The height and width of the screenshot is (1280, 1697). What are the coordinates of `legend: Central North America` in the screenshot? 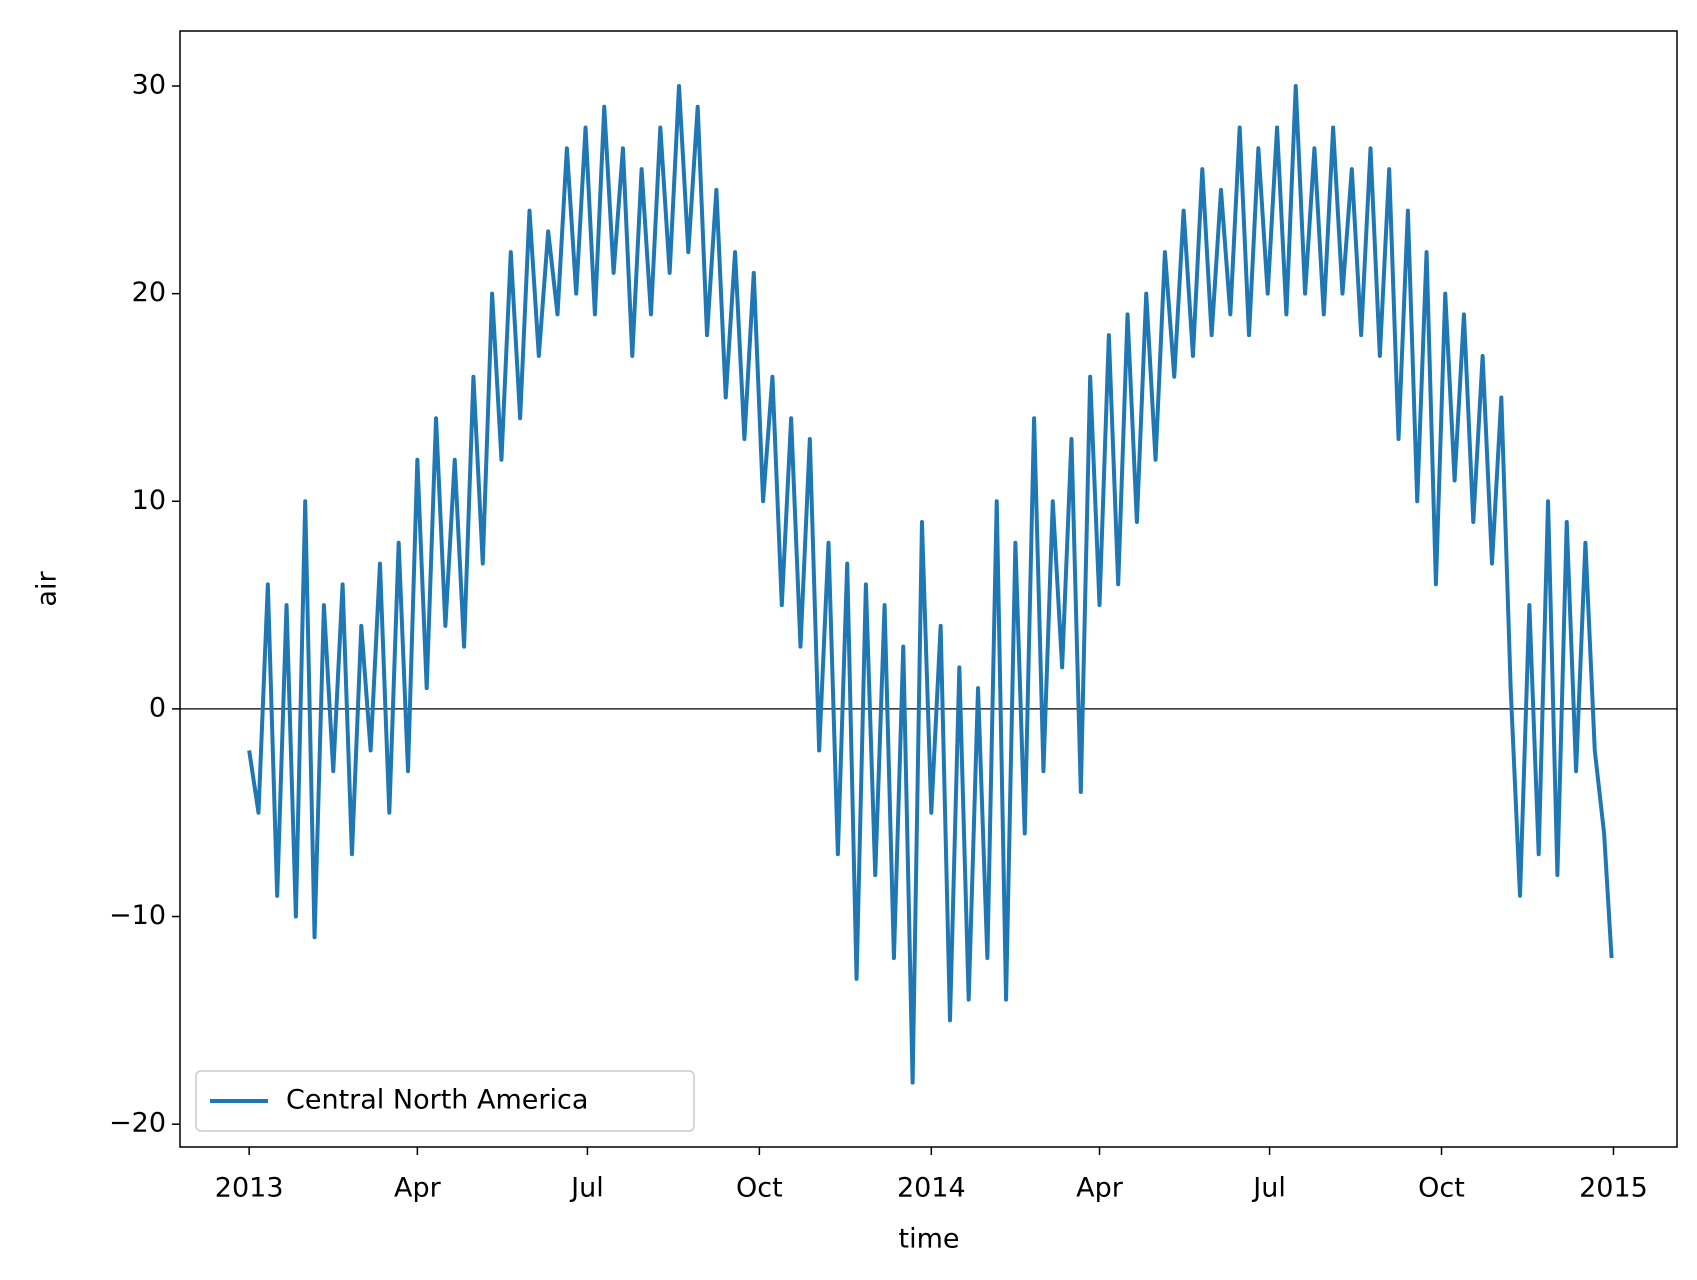 It's located at (445, 1101).